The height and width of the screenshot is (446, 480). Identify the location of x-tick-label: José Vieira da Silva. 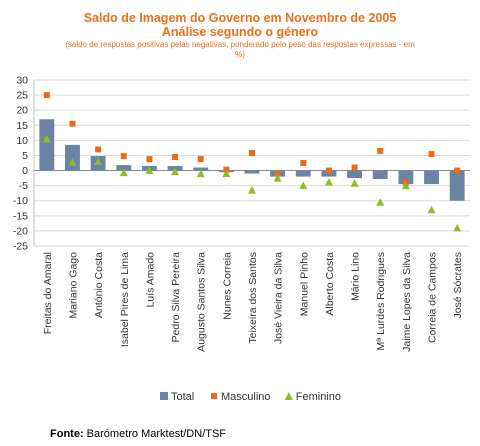
(279, 298).